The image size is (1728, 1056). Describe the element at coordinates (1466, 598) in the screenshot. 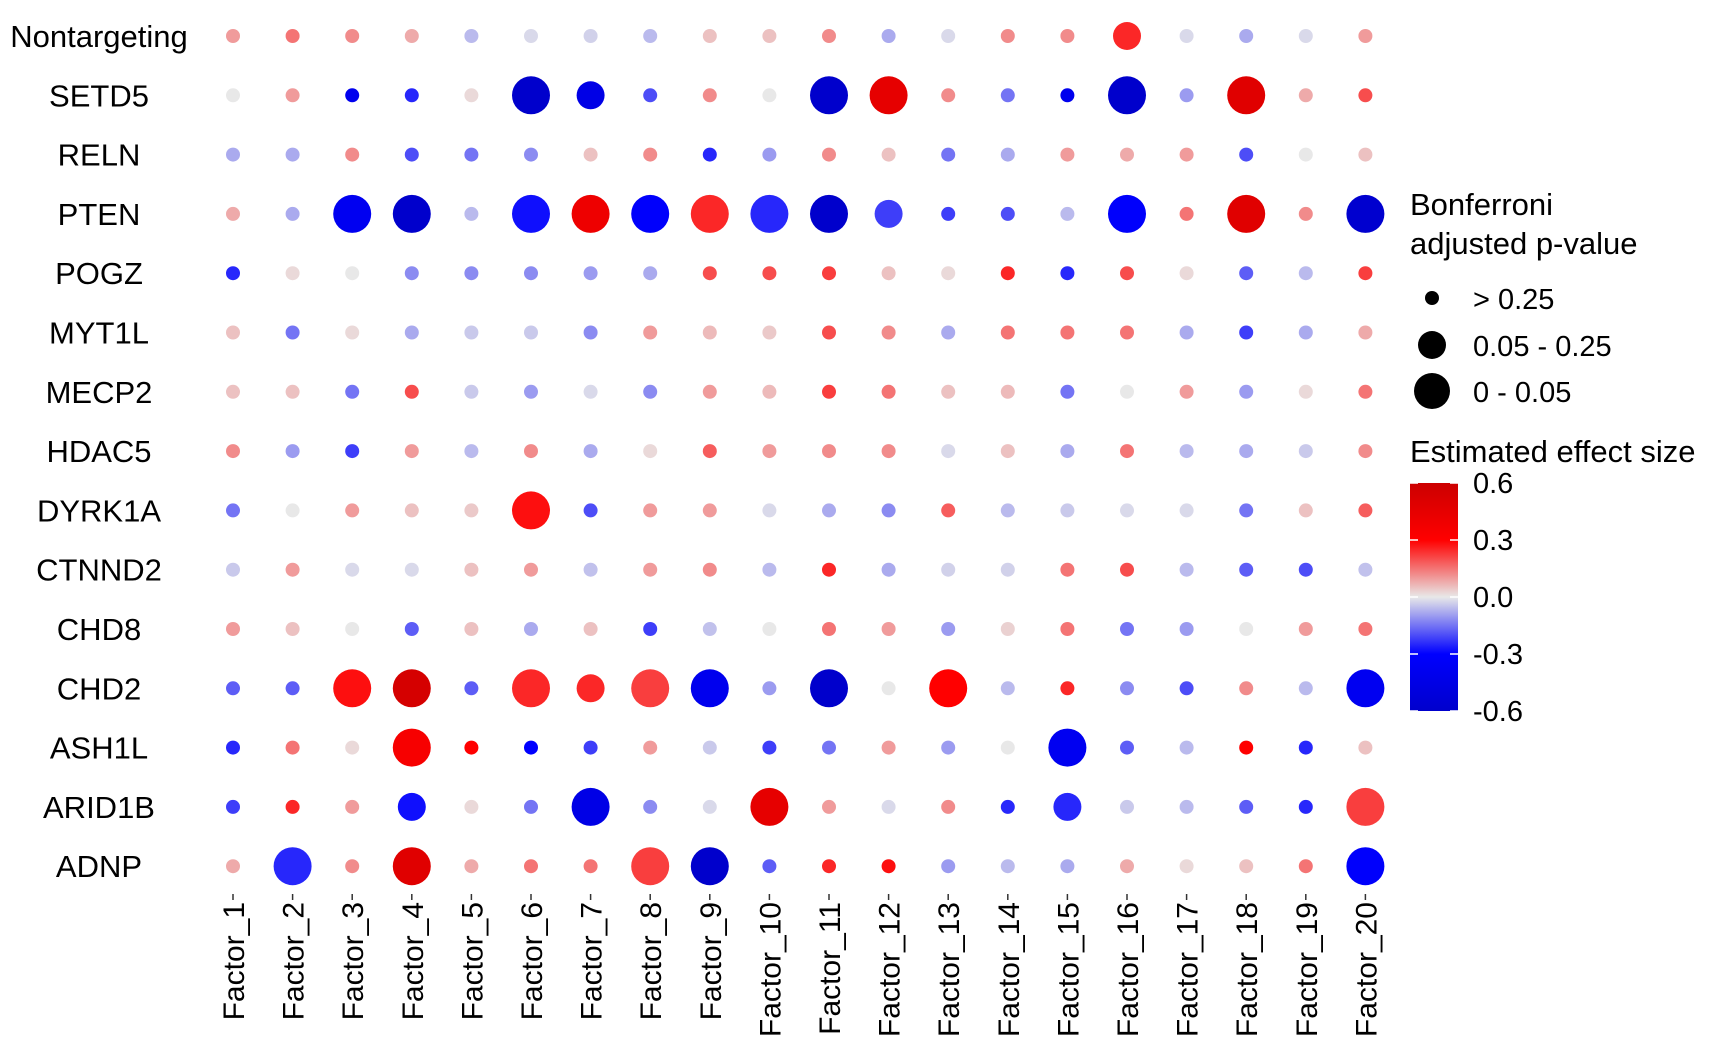

I see `color-legend-ticks: 0.6 0.3 0.0 -0.3 -0.6` at that location.